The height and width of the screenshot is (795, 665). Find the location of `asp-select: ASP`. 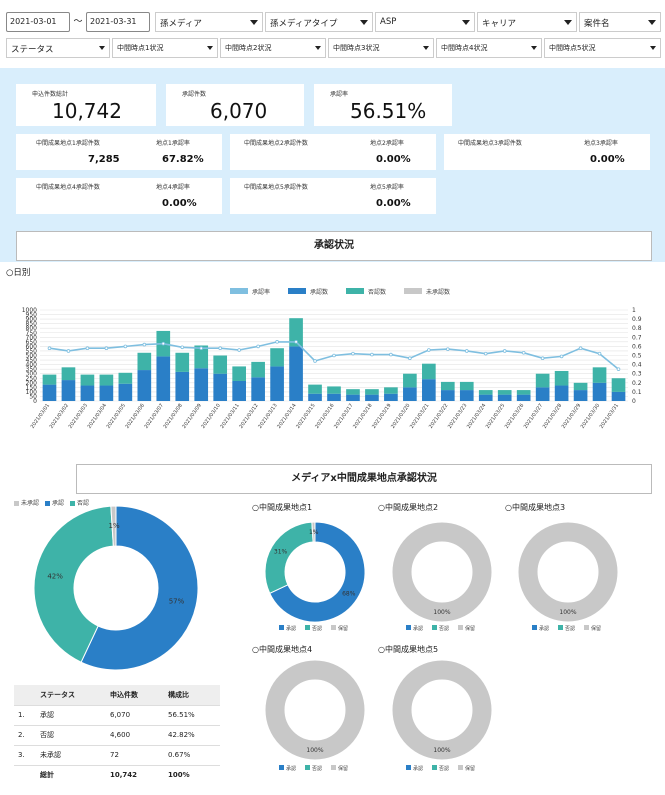

asp-select: ASP is located at coordinates (425, 22).